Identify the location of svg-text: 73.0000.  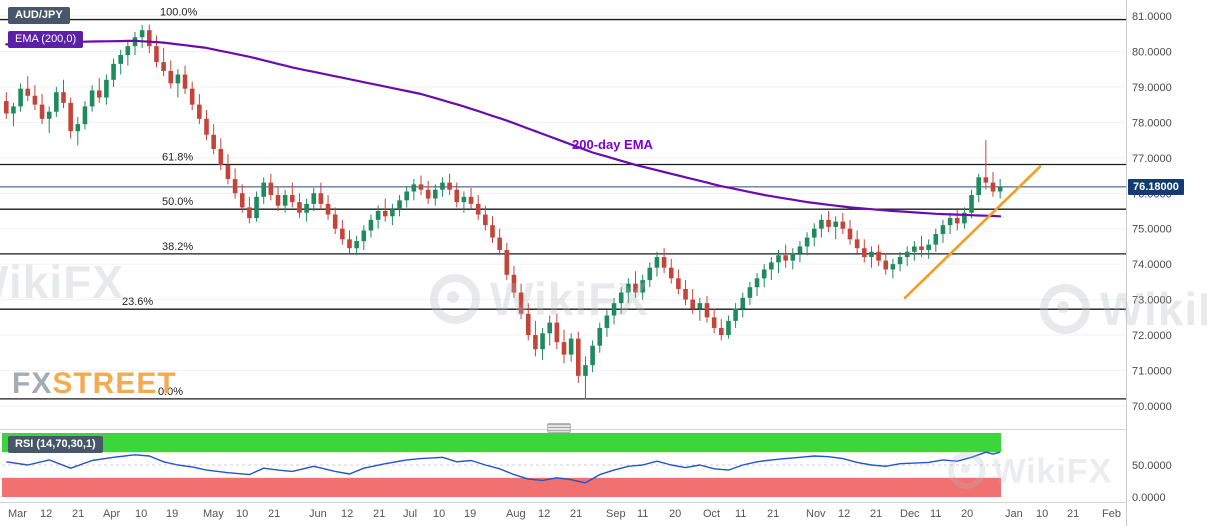
(1152, 301).